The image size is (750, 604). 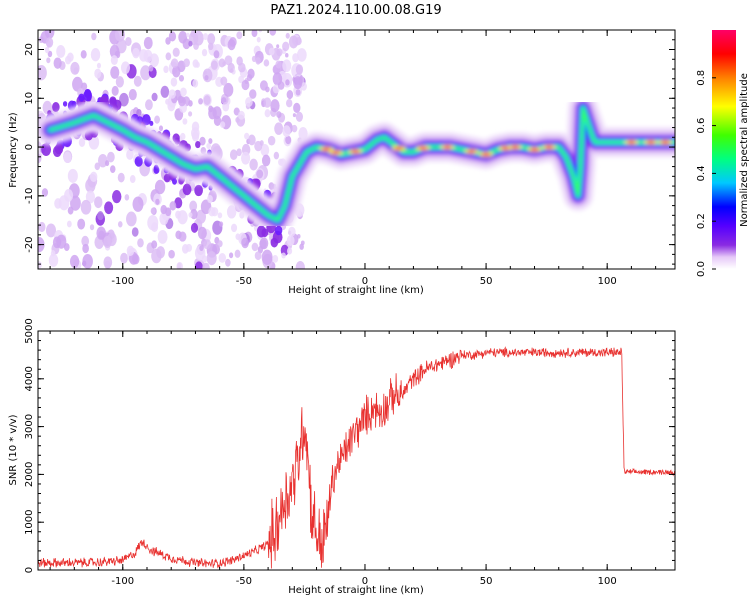 I want to click on colorbar-label: Normalized spectral amplitude, so click(x=744, y=150).